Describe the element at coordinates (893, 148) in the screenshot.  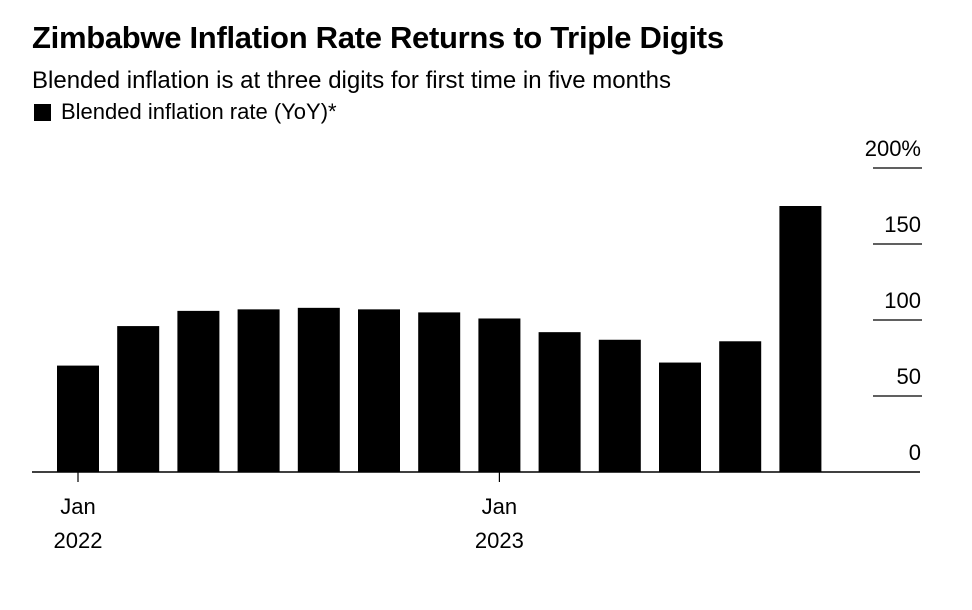
I see `y-tick-label: 200%` at that location.